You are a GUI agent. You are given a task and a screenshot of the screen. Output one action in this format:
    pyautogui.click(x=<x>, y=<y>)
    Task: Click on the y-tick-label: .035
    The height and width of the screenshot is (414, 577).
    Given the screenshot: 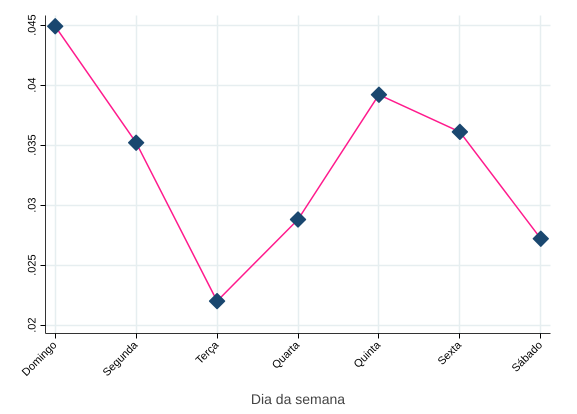 What is the action you would take?
    pyautogui.click(x=32, y=145)
    